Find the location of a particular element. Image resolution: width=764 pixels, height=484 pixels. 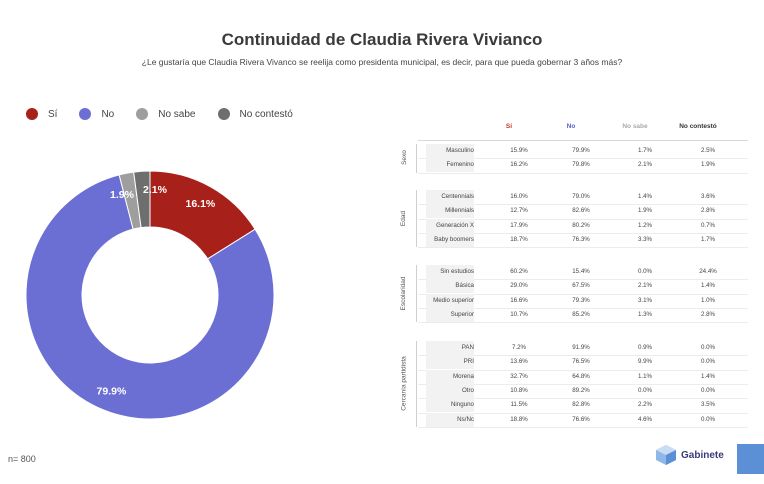

gabinete-logo: Gabinete is located at coordinates (689, 455).